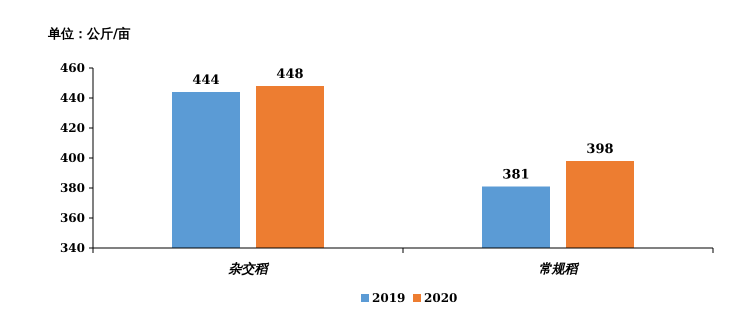 The height and width of the screenshot is (326, 750). I want to click on data-label: 381, so click(516, 175).